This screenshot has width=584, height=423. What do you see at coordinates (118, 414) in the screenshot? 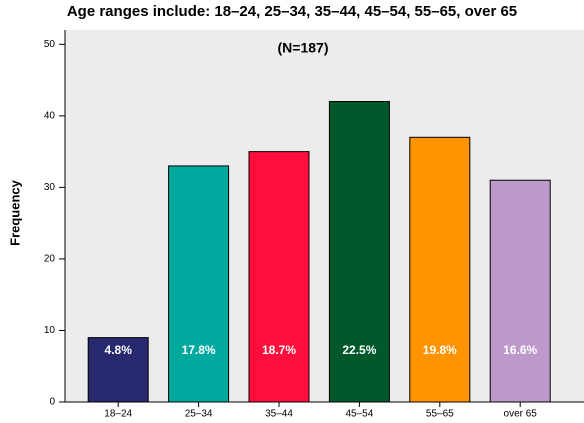
I see `x-tick-label: 18–24` at bounding box center [118, 414].